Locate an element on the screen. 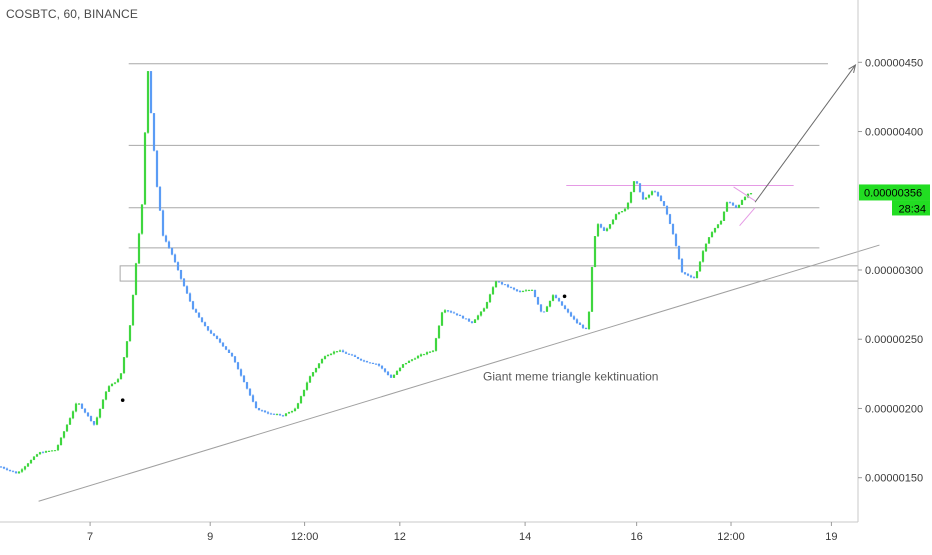  y-tick-label: 0.00000250 is located at coordinates (894, 340).